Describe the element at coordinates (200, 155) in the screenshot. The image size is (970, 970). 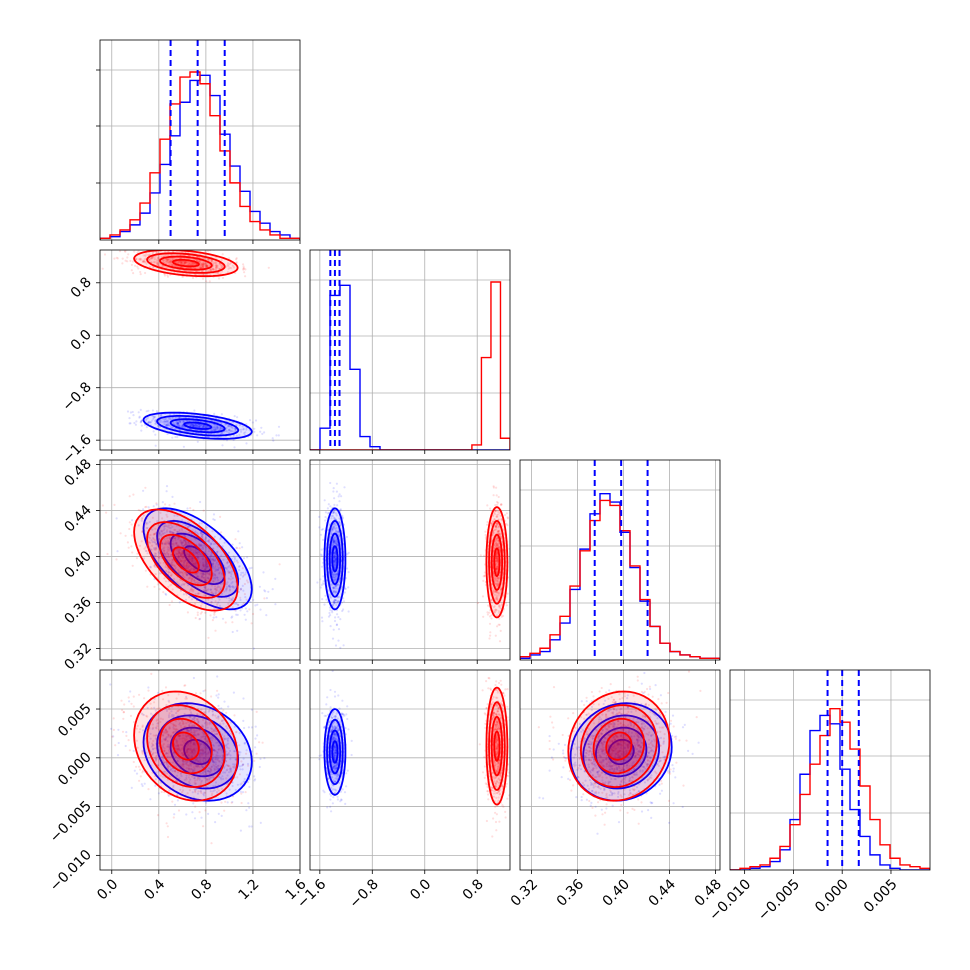
I see `histogram-run-b` at that location.